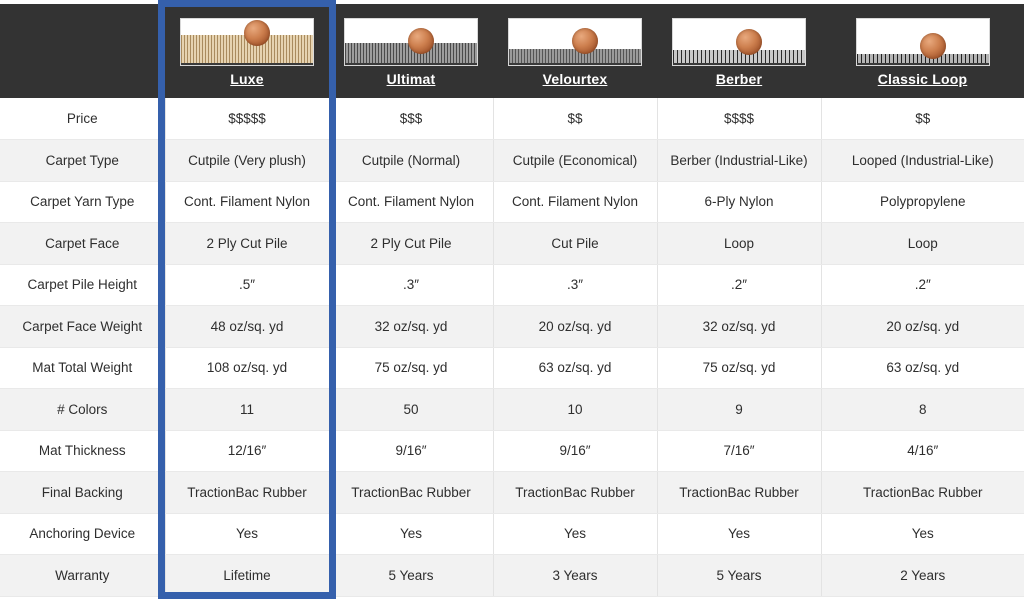  I want to click on row-label-cell: Mat Thickness, so click(83, 451).